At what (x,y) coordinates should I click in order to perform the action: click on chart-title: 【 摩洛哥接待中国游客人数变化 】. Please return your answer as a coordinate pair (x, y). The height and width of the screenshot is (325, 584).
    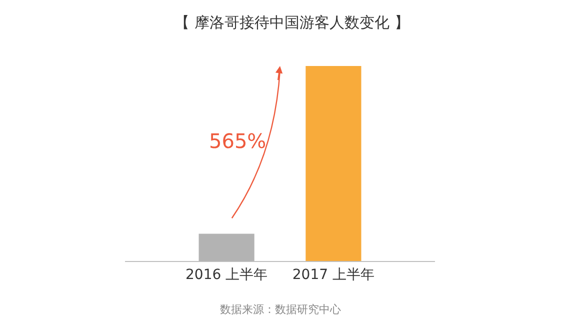
    Looking at the image, I should click on (292, 22).